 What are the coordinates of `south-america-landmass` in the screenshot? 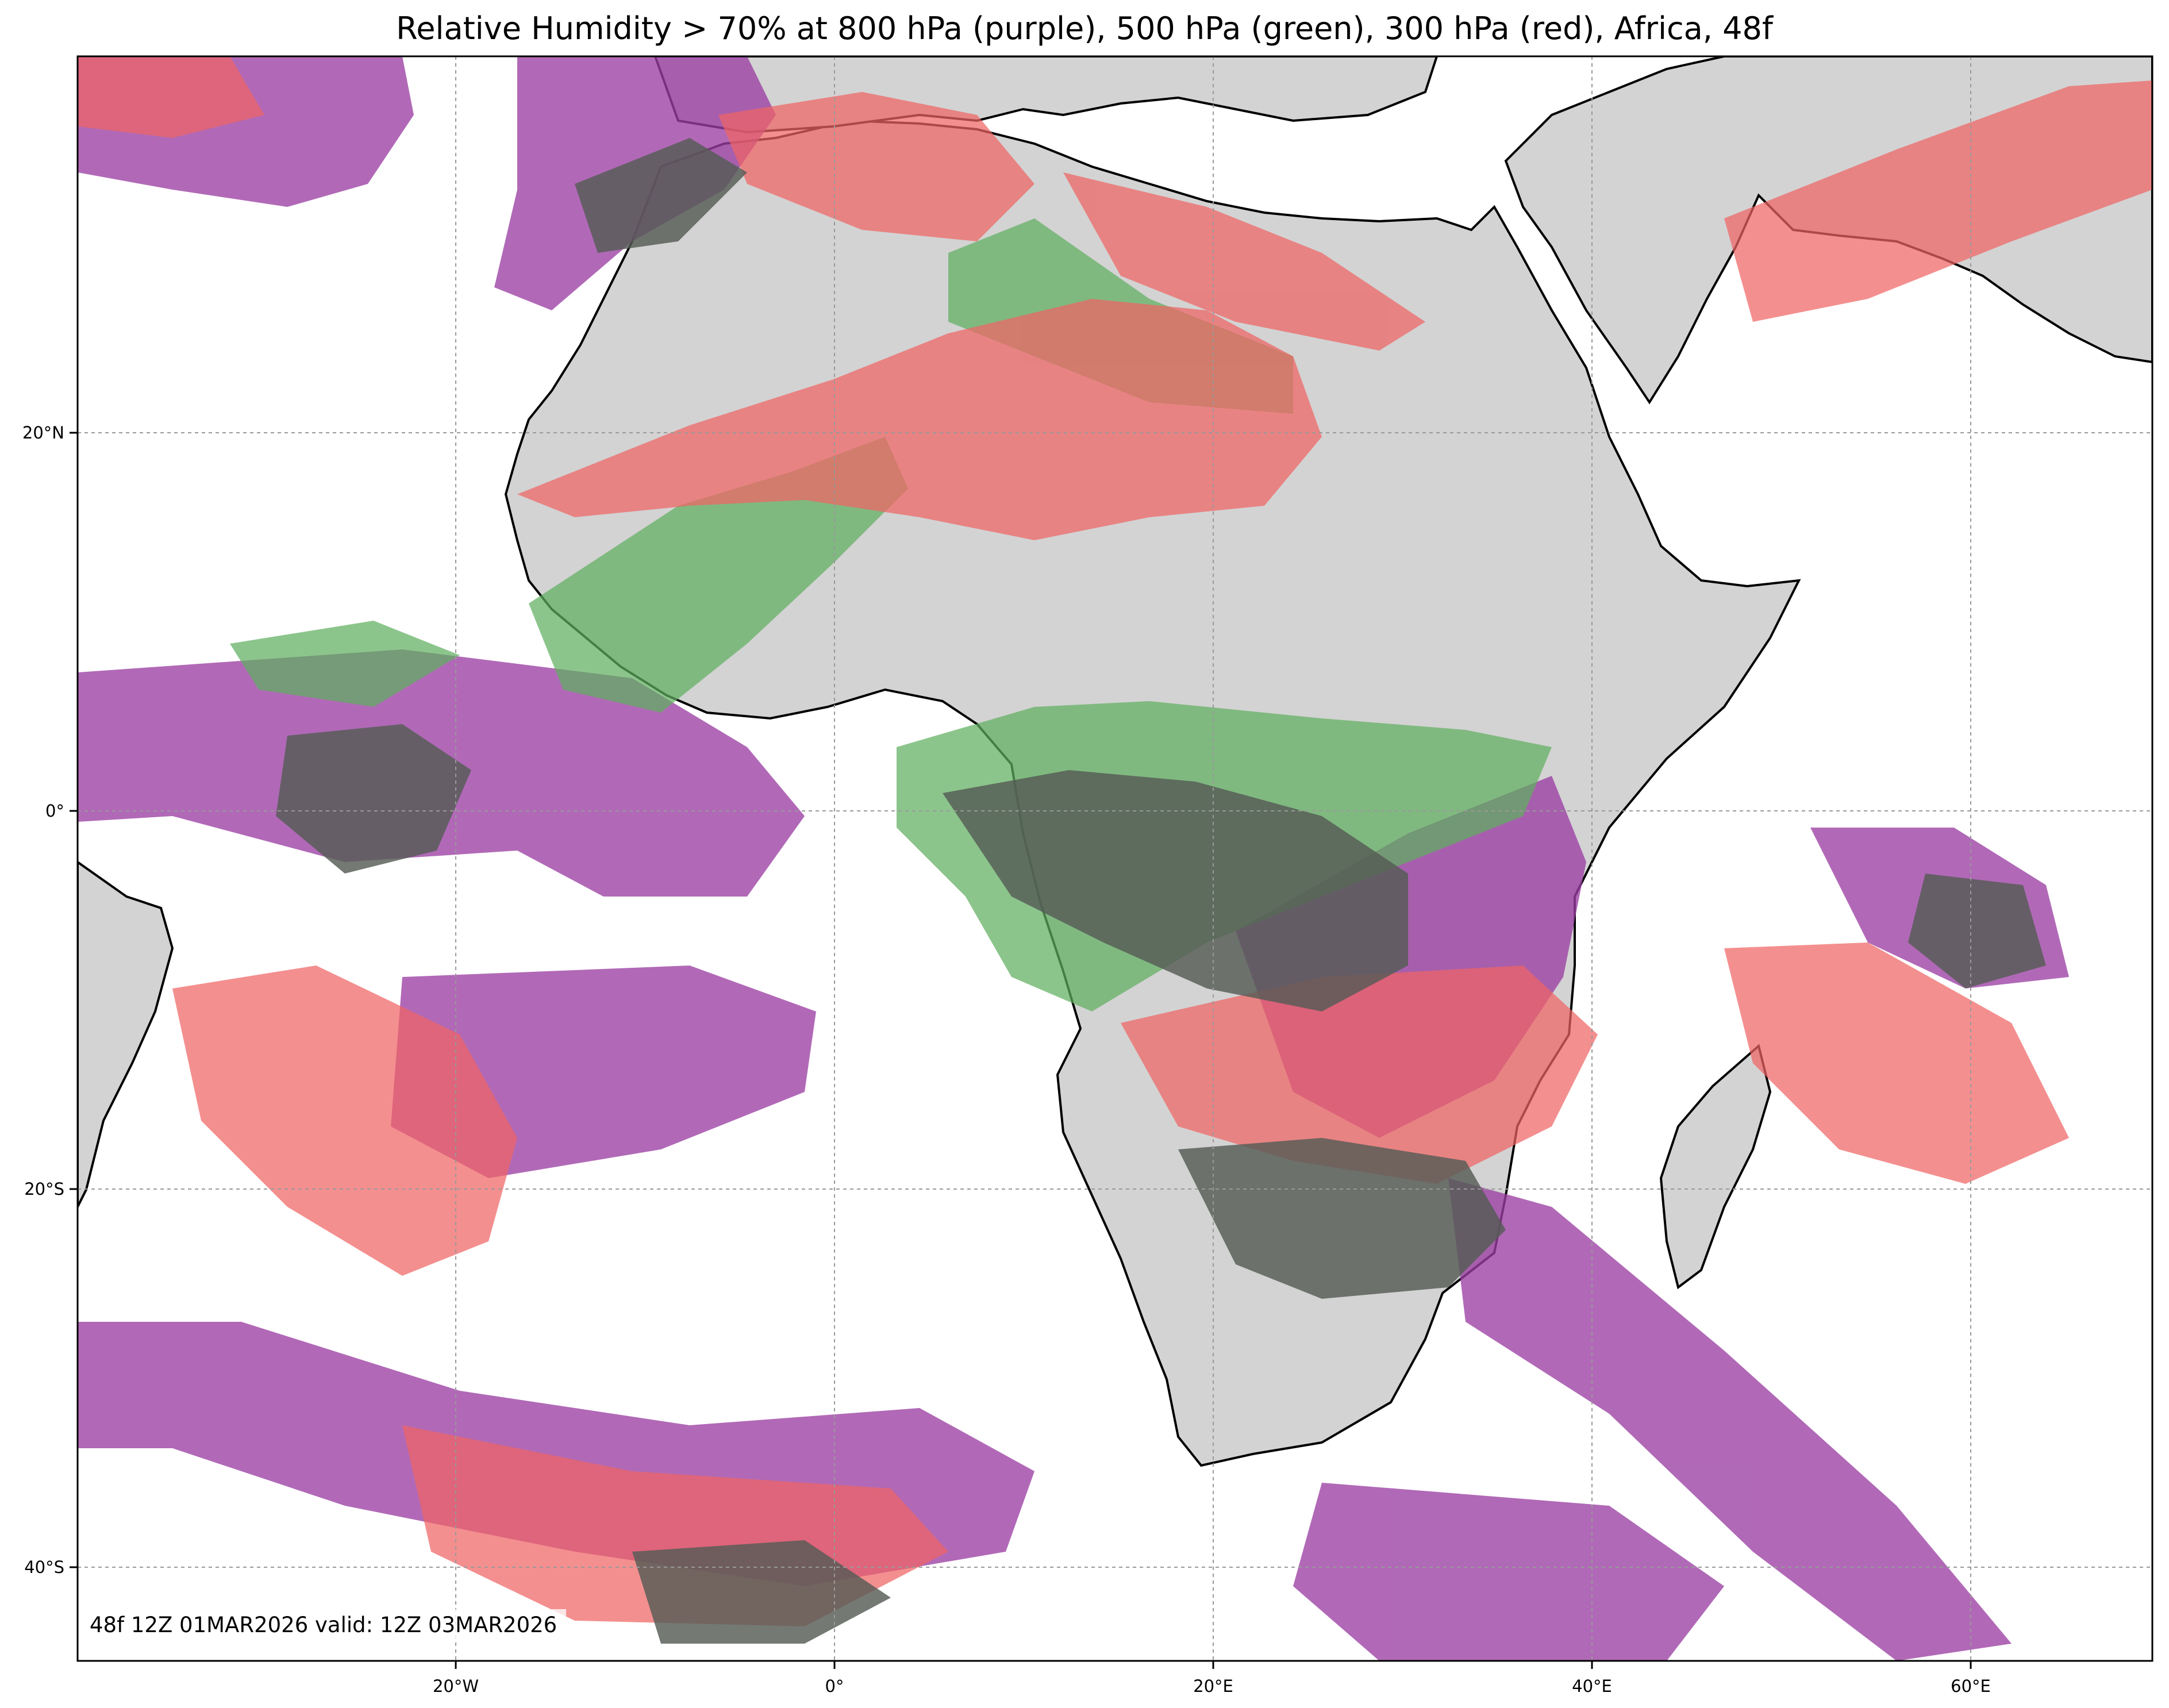 It's located at (126, 1033).